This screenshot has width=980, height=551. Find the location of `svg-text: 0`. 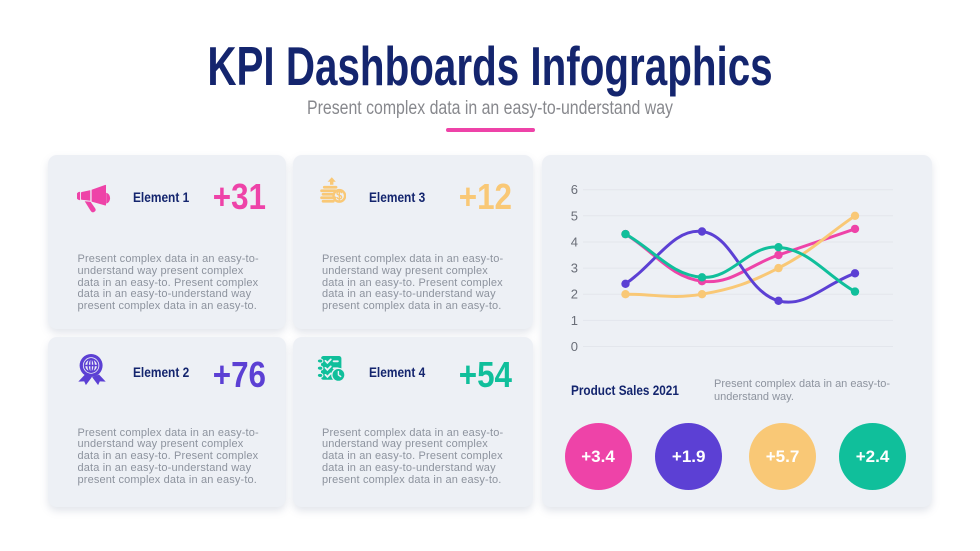

svg-text: 0 is located at coordinates (574, 346).